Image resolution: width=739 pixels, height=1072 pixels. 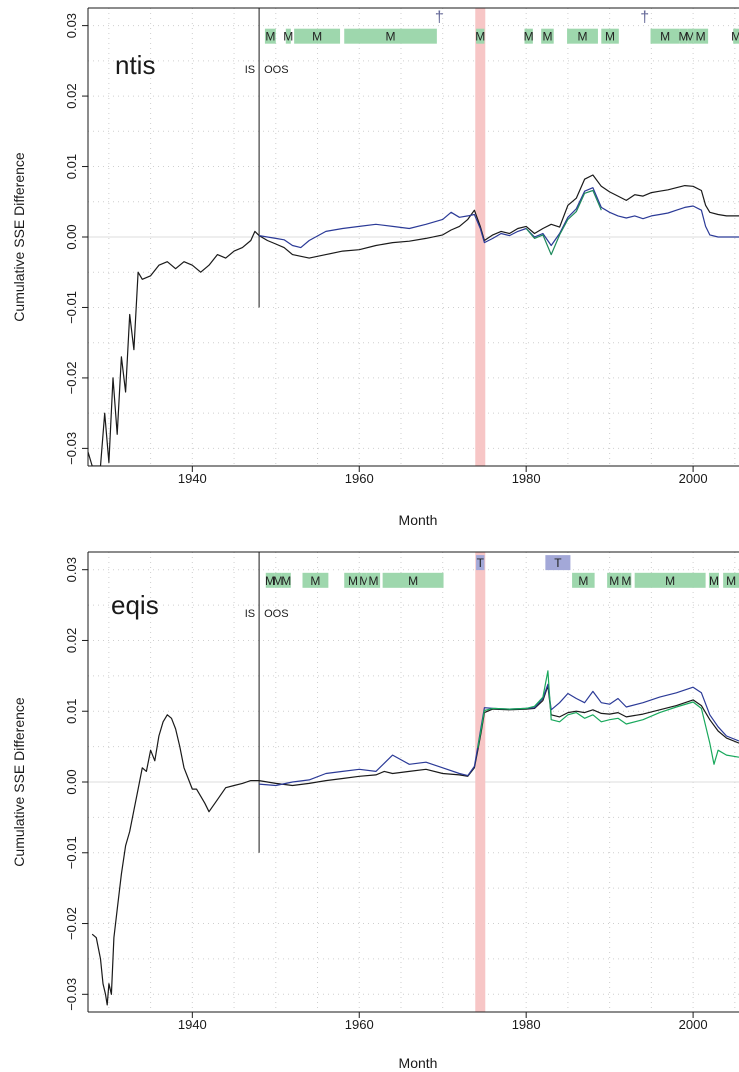 What do you see at coordinates (135, 65) in the screenshot?
I see `panel-label: ntis` at bounding box center [135, 65].